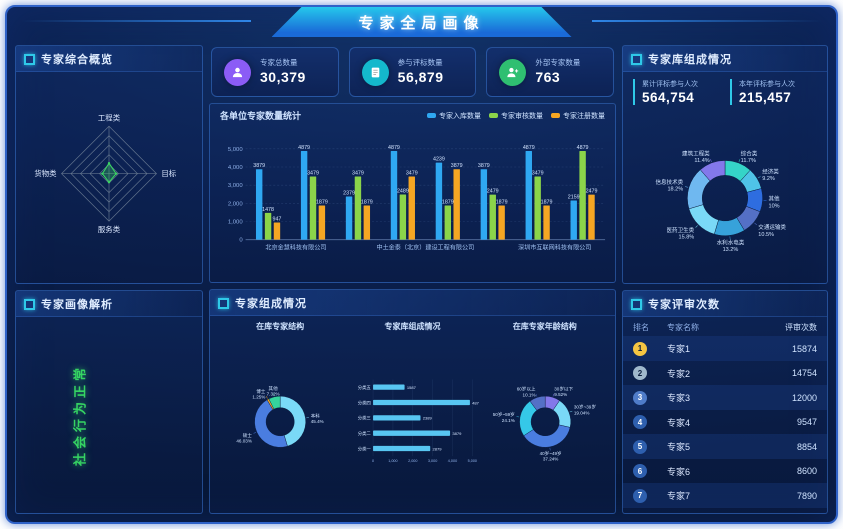 This screenshot has width=843, height=529. What do you see at coordinates (806, 471) in the screenshot?
I see `review-count: 8600` at bounding box center [806, 471].